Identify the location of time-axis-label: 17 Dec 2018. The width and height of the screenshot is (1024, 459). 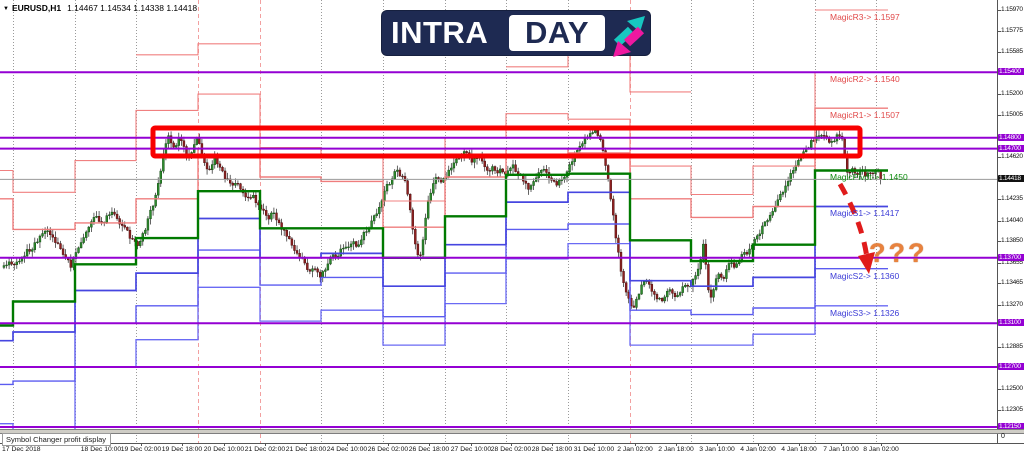
(21, 449).